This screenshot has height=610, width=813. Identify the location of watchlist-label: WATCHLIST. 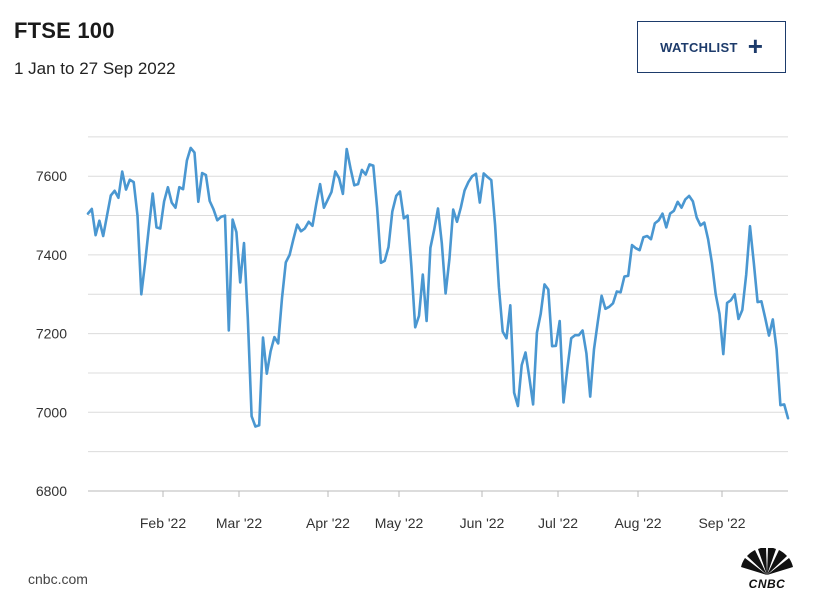
(699, 47).